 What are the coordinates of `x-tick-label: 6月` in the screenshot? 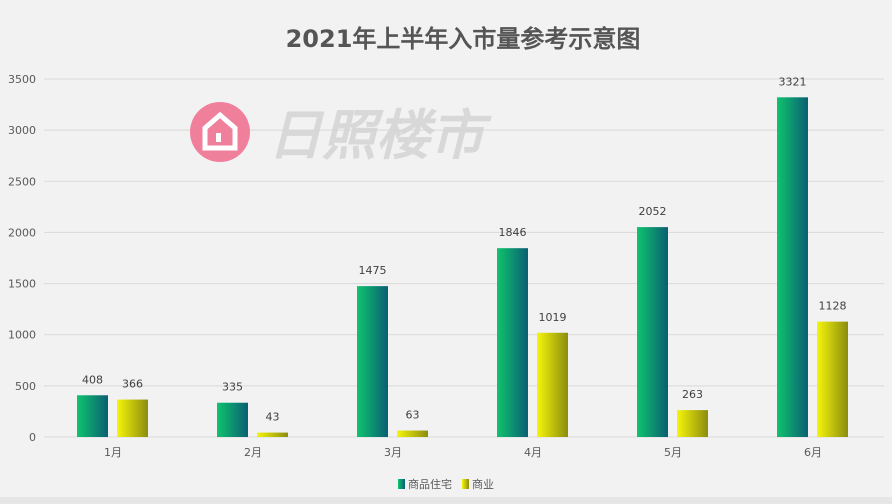 It's located at (813, 452).